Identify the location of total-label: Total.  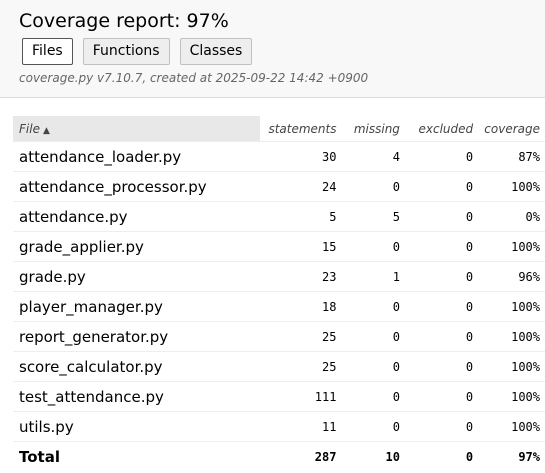
(39, 456).